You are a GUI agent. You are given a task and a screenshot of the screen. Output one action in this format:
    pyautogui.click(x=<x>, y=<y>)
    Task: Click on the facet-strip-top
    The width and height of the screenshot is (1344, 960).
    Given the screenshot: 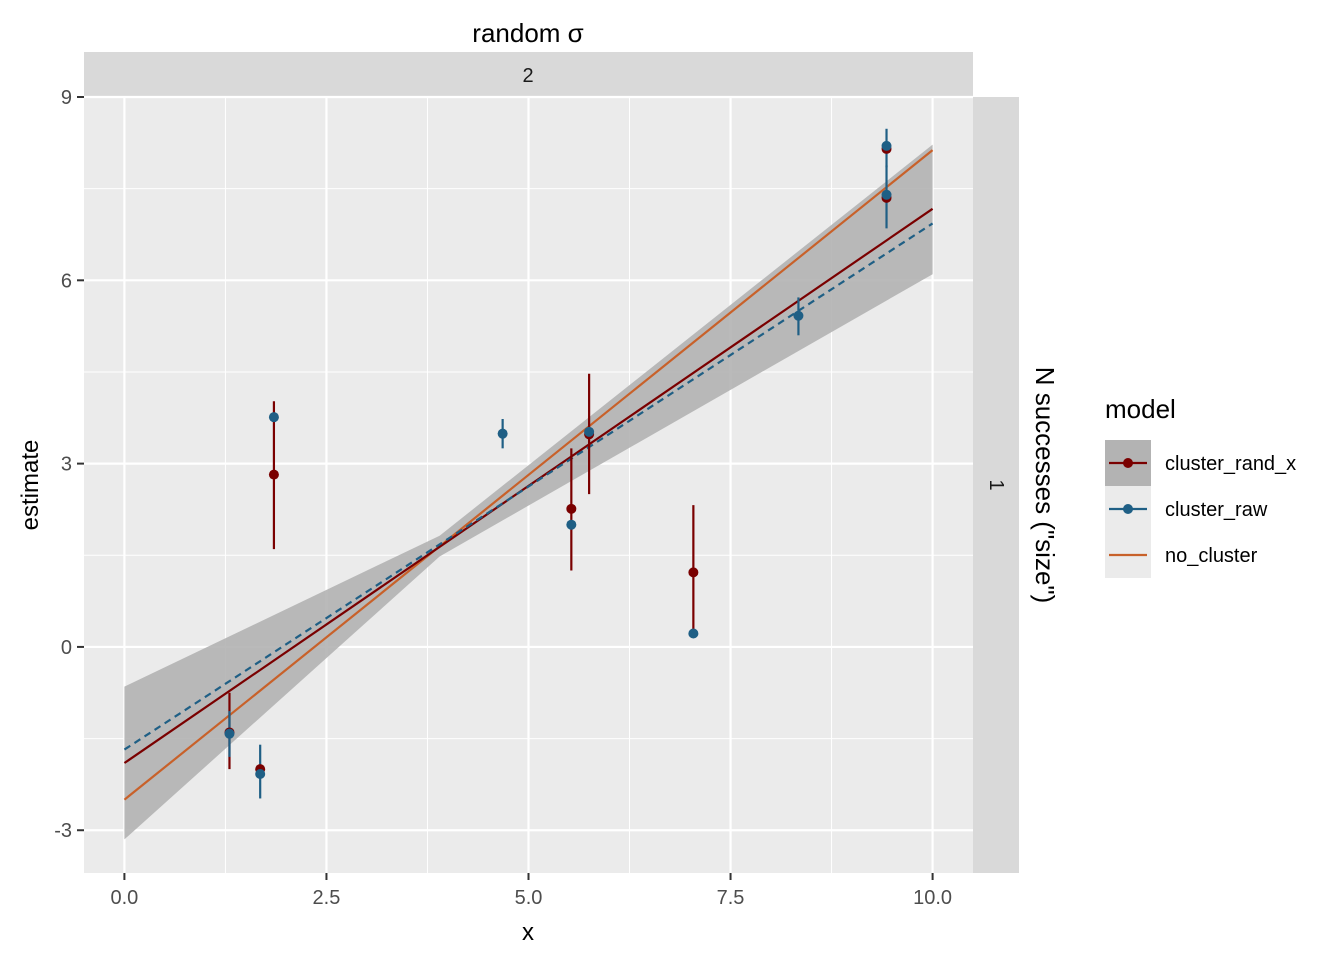 What is the action you would take?
    pyautogui.click(x=528, y=74)
    